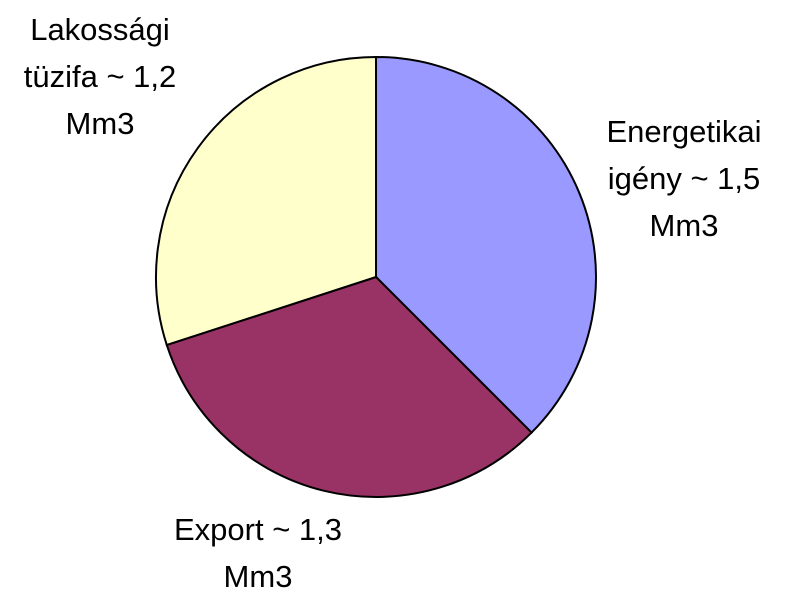 The height and width of the screenshot is (600, 785). Describe the element at coordinates (121, 100) in the screenshot. I see `value-label: ~ 1,2 Mm3` at that location.